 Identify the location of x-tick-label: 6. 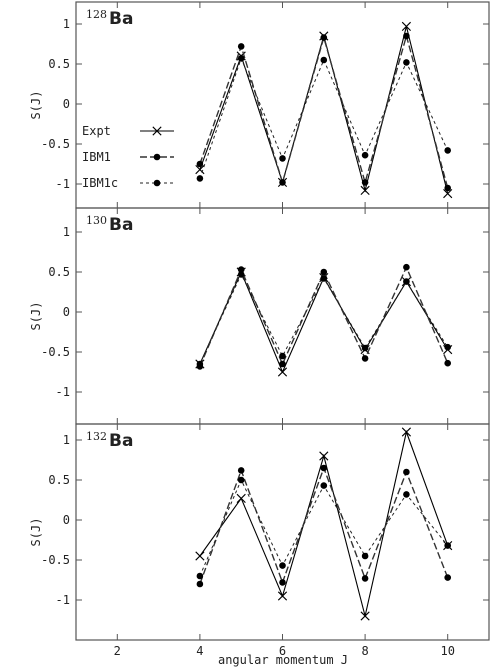
(282, 651).